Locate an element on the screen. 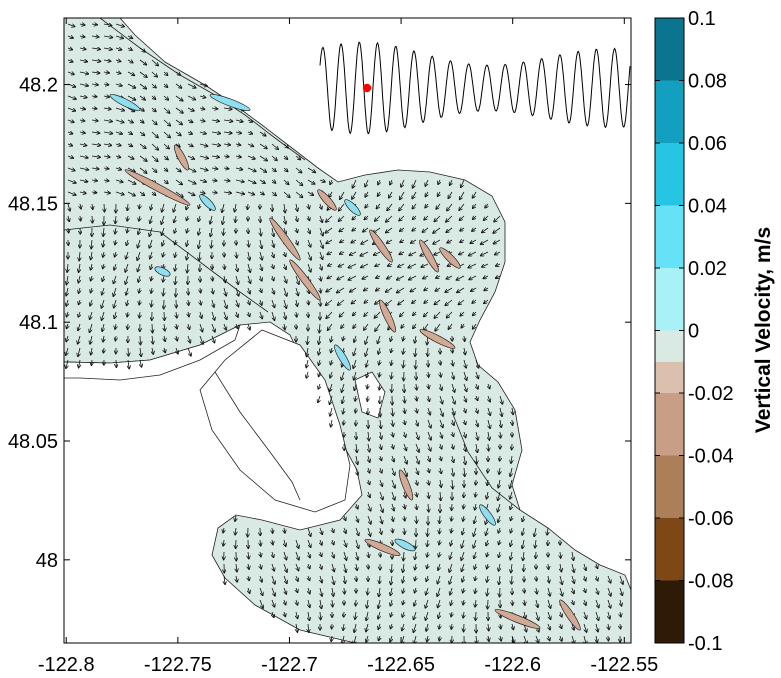 This screenshot has width=781, height=678. y-tick-label: 48.1 is located at coordinates (38, 323).